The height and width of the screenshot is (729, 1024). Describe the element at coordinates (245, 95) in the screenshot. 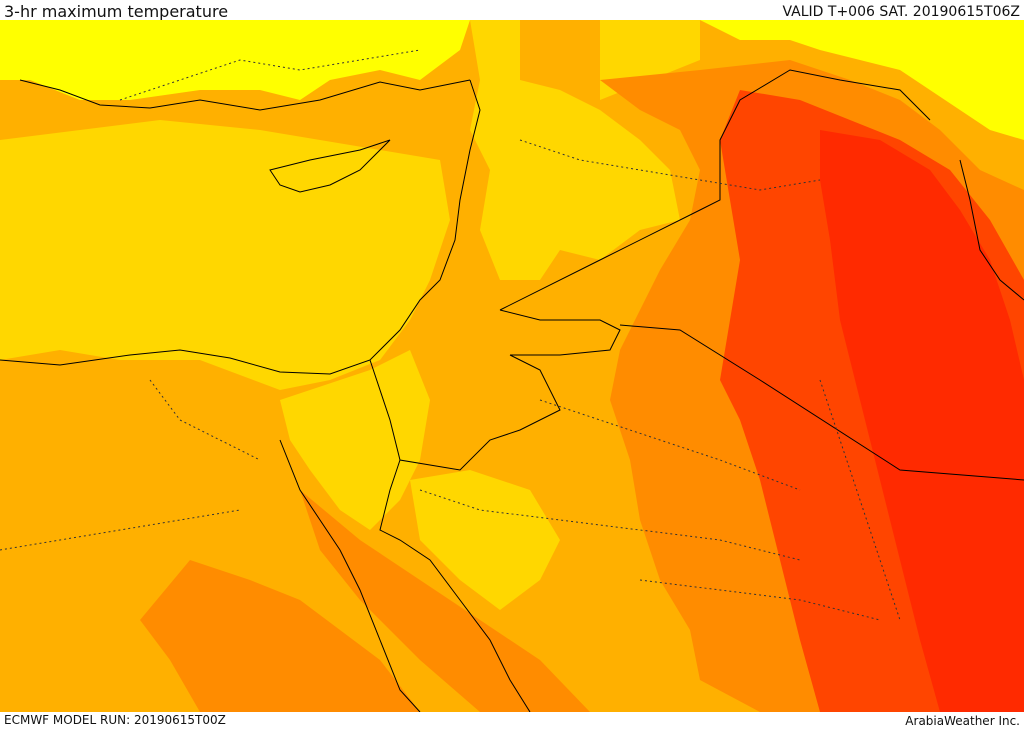

I see `anatolia-coast` at that location.